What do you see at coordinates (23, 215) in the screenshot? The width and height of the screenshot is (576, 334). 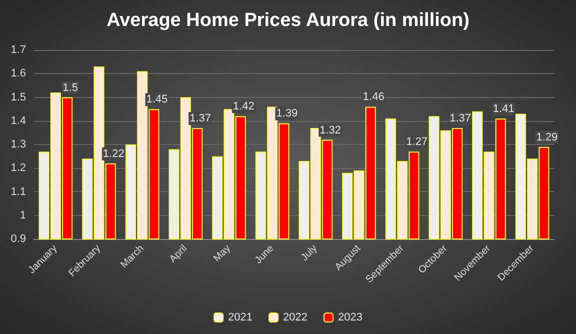 I see `y-tick-label: 1` at bounding box center [23, 215].